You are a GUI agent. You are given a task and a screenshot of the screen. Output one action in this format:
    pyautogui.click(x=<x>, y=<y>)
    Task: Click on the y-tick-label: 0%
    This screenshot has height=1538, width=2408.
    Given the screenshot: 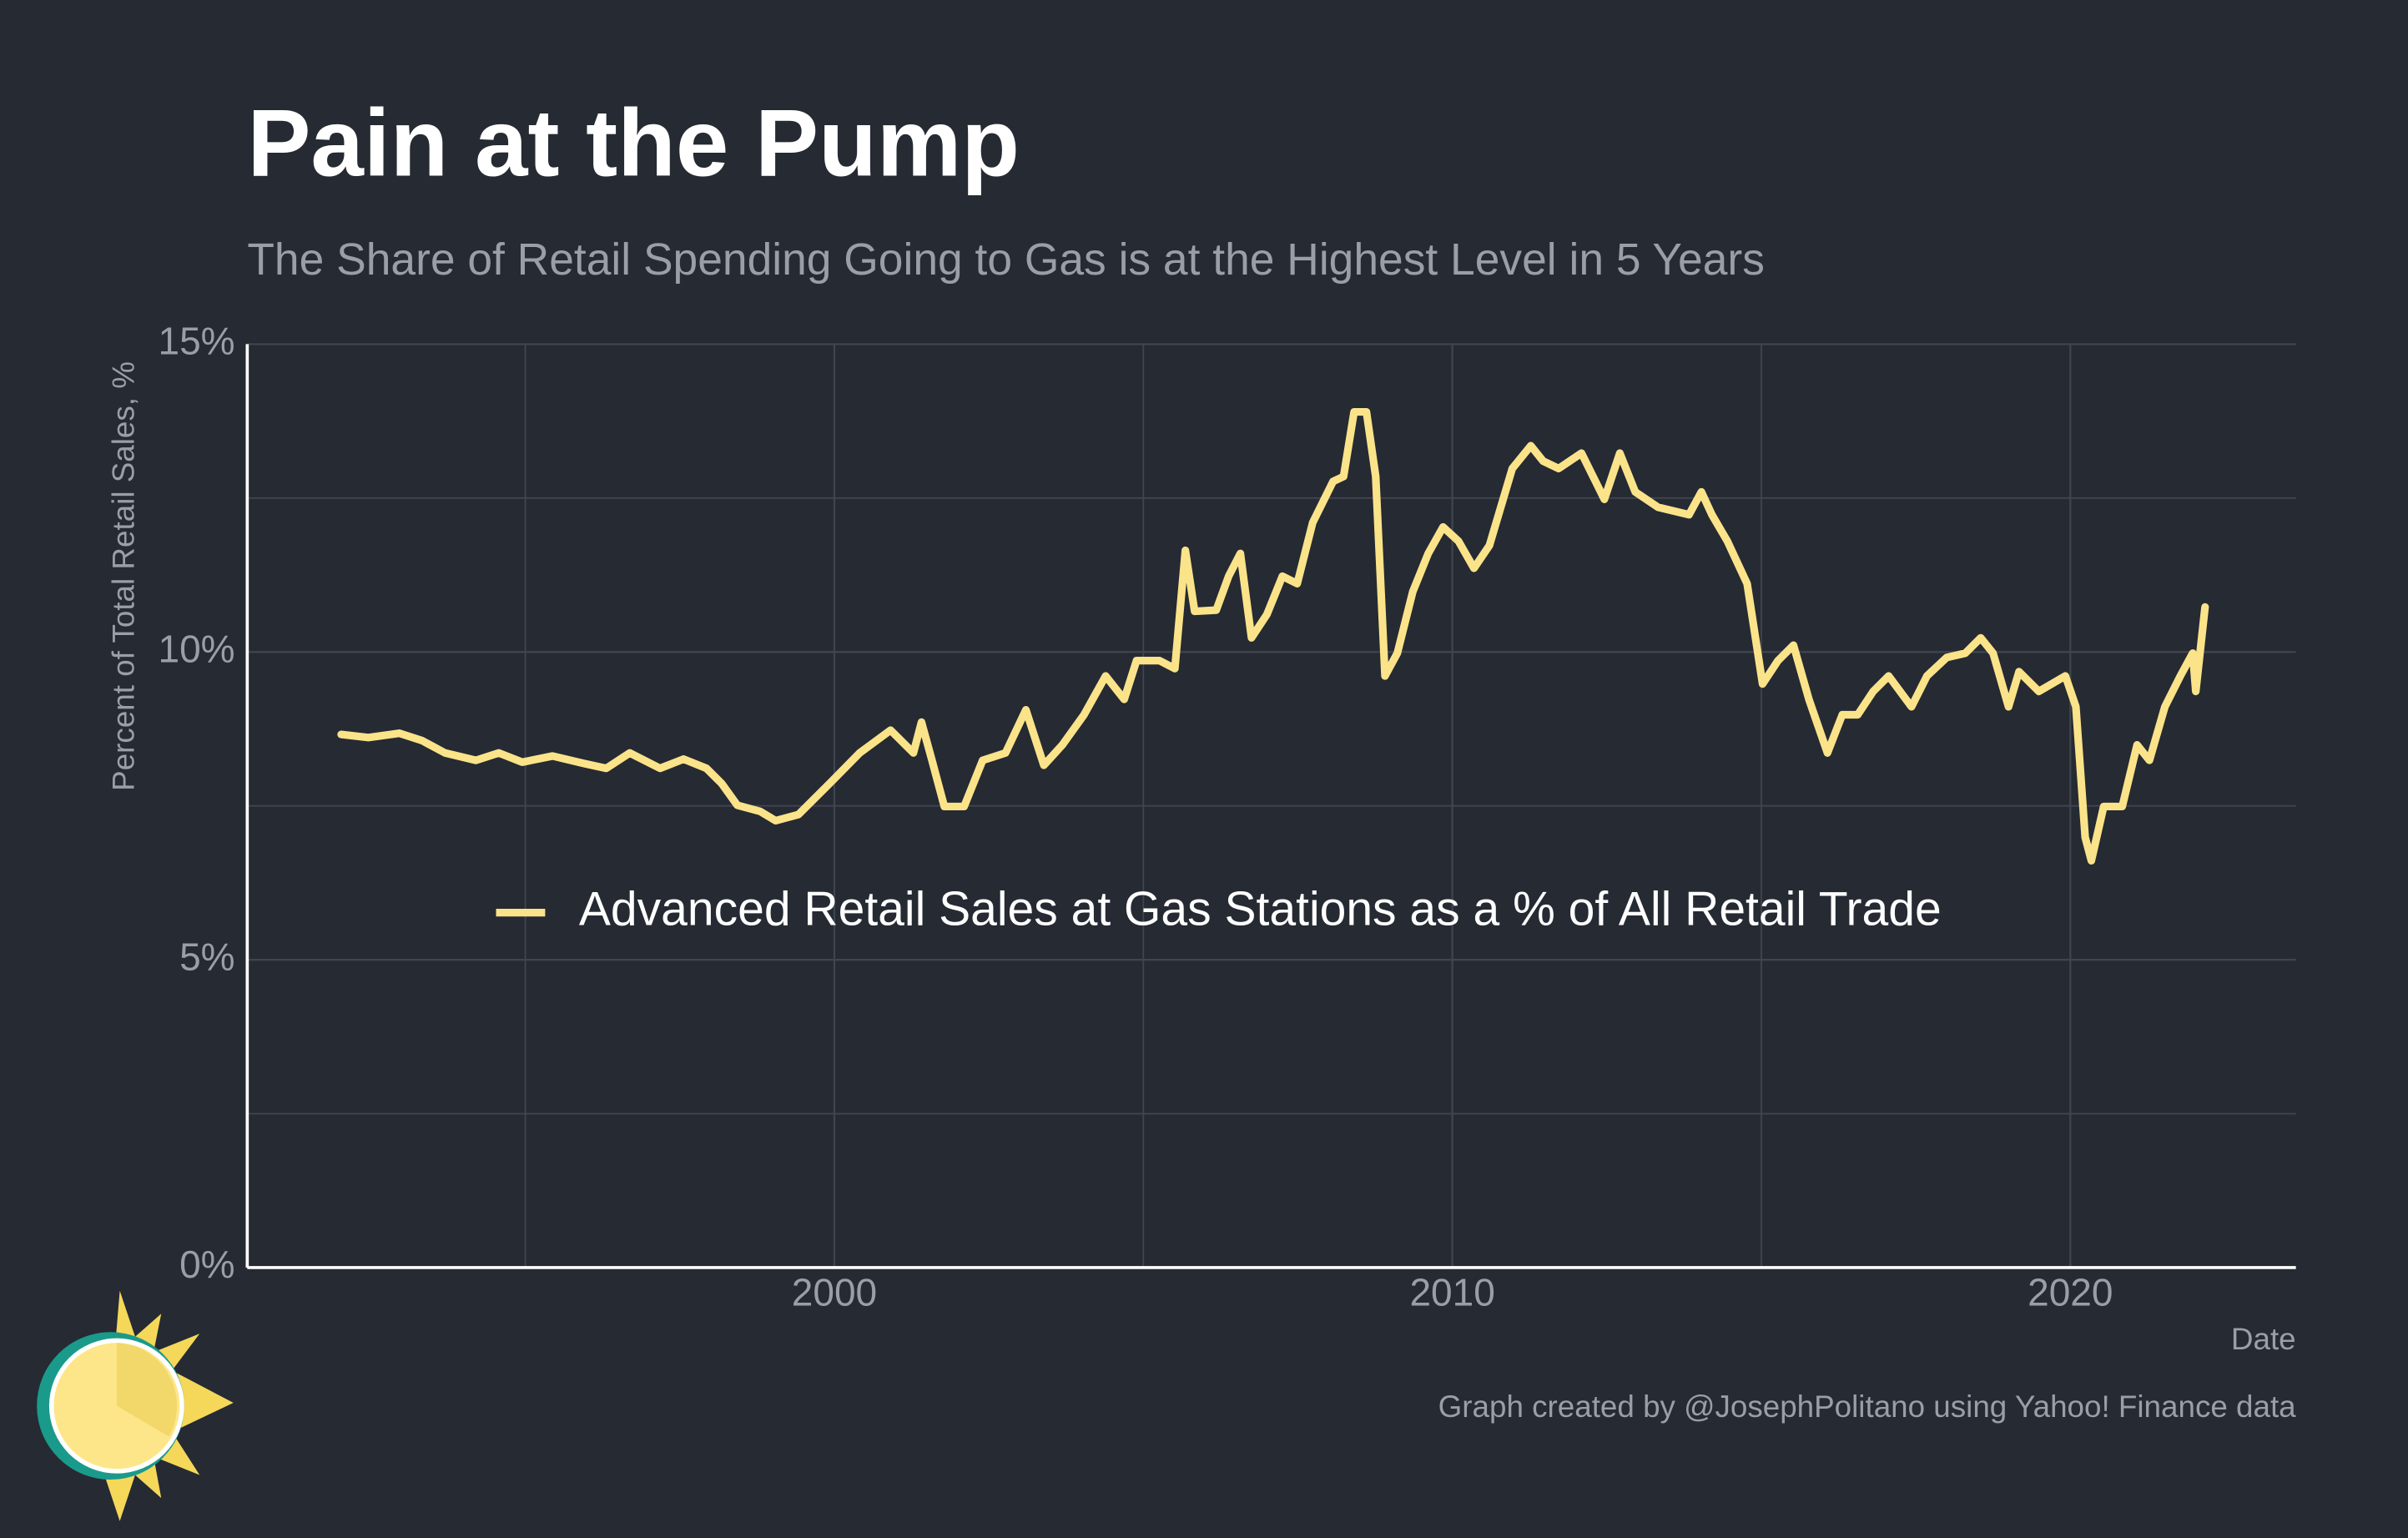 What is the action you would take?
    pyautogui.click(x=207, y=1264)
    